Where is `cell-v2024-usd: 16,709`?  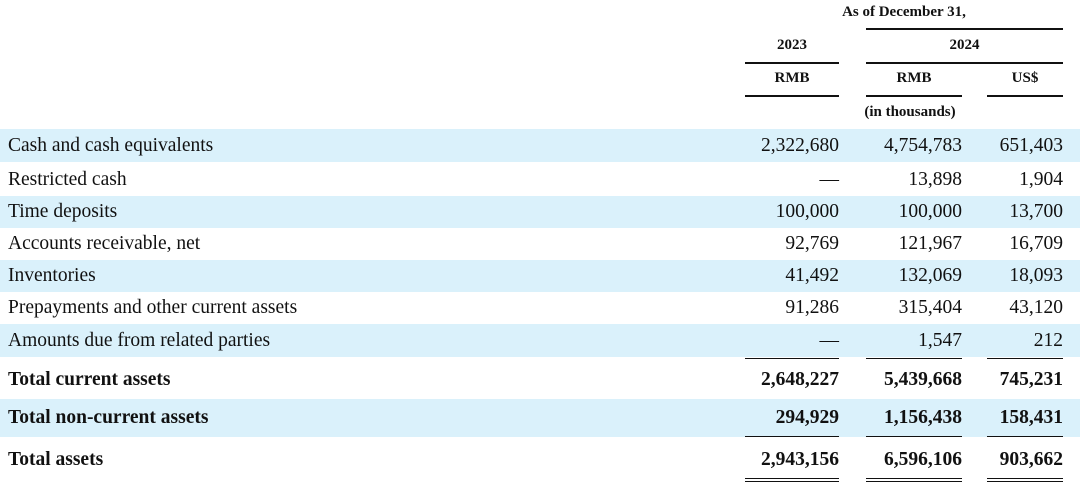
cell-v2024-usd: 16,709 is located at coordinates (1036, 243).